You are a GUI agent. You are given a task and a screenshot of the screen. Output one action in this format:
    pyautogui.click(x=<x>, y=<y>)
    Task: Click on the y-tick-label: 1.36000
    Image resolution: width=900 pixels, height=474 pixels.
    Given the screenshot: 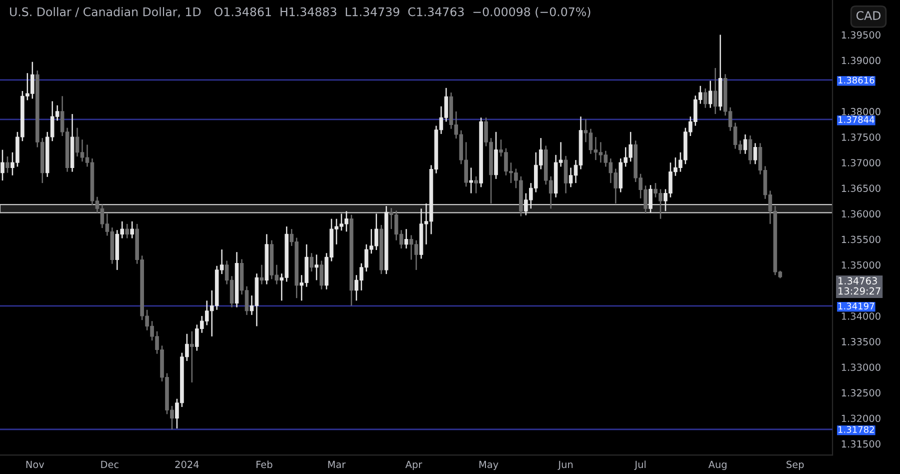 What is the action you would take?
    pyautogui.click(x=861, y=214)
    